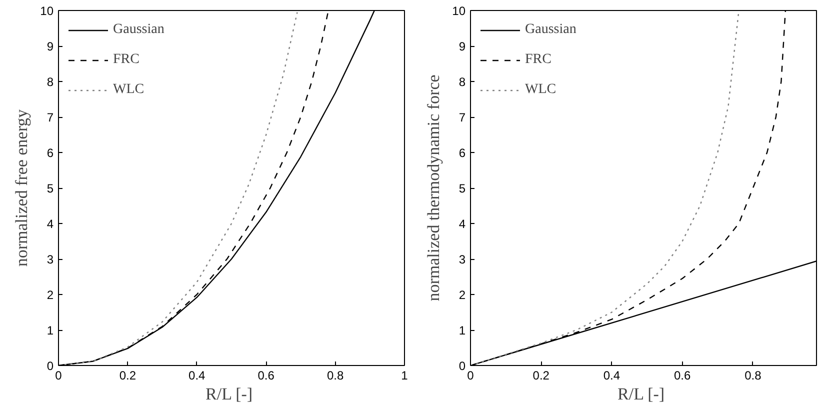  I want to click on y-axis-title: normalized thermodynamic force, so click(434, 188).